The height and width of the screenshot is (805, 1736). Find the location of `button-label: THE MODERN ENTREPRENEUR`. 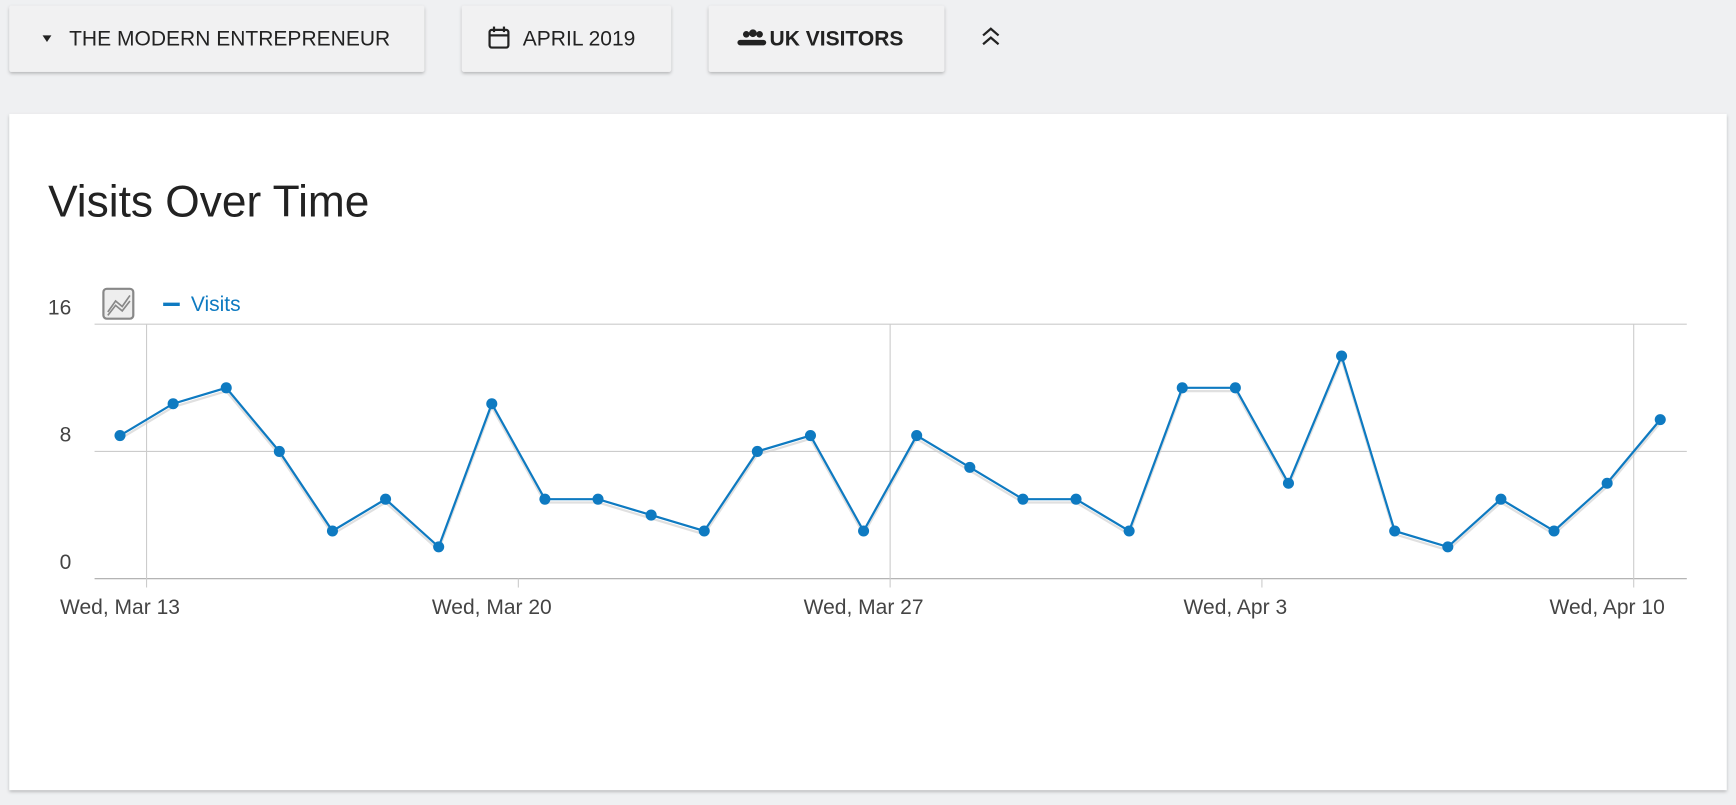

button-label: THE MODERN ENTREPRENEUR is located at coordinates (229, 38).